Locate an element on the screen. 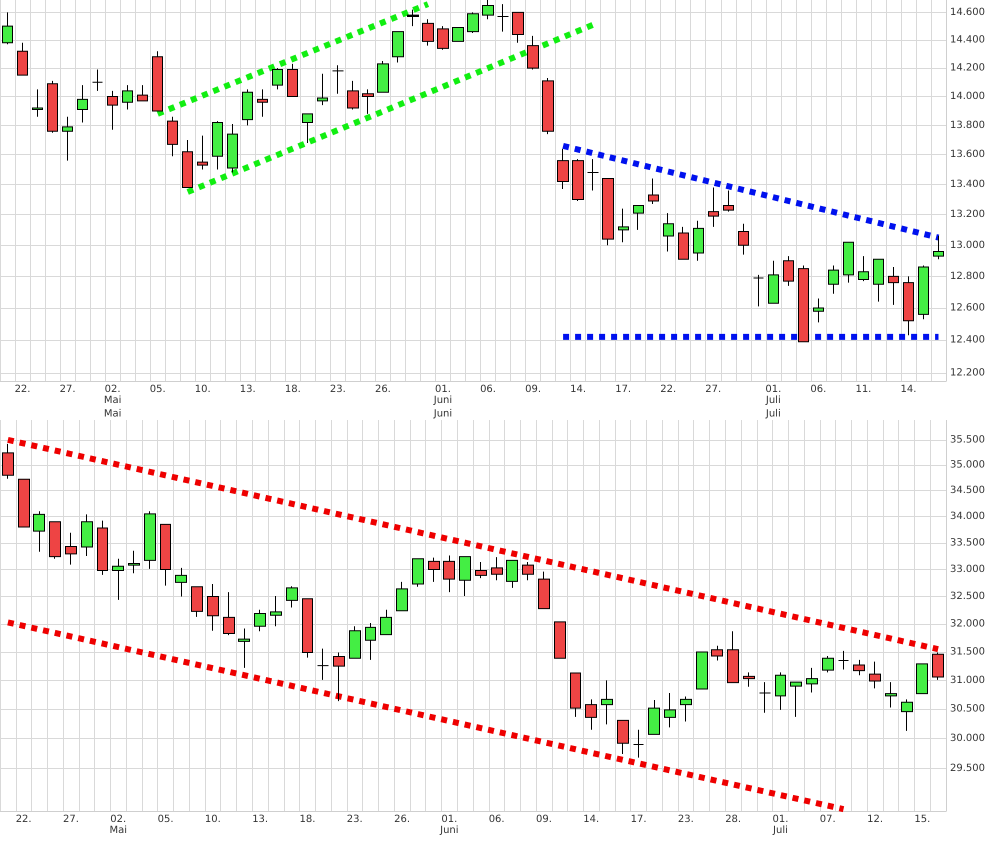  text: Juli is located at coordinates (772, 414).